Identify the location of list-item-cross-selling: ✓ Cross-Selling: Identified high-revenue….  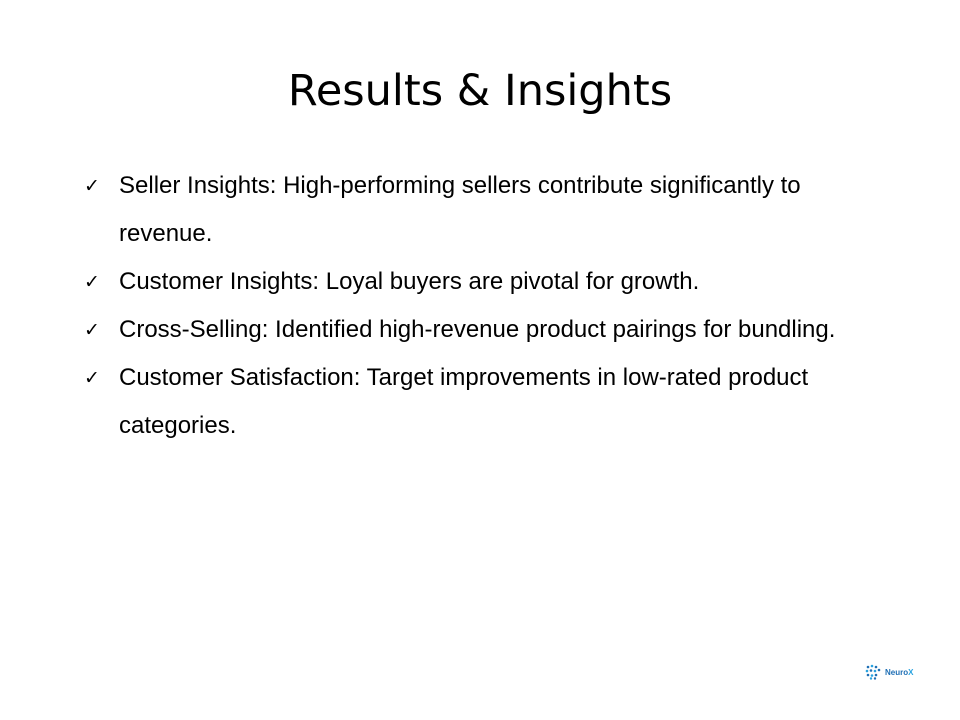
(489, 330).